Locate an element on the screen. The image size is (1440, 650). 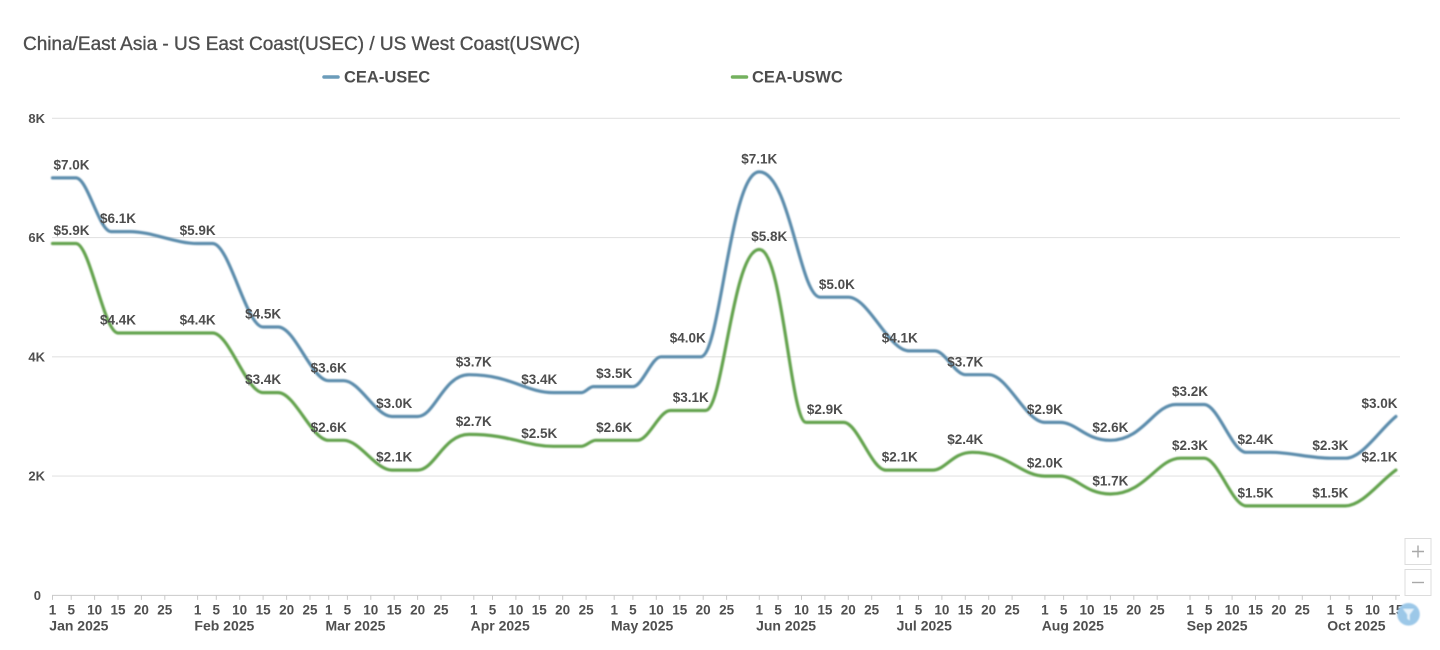
svg-text: Aug 2025 is located at coordinates (1073, 626).